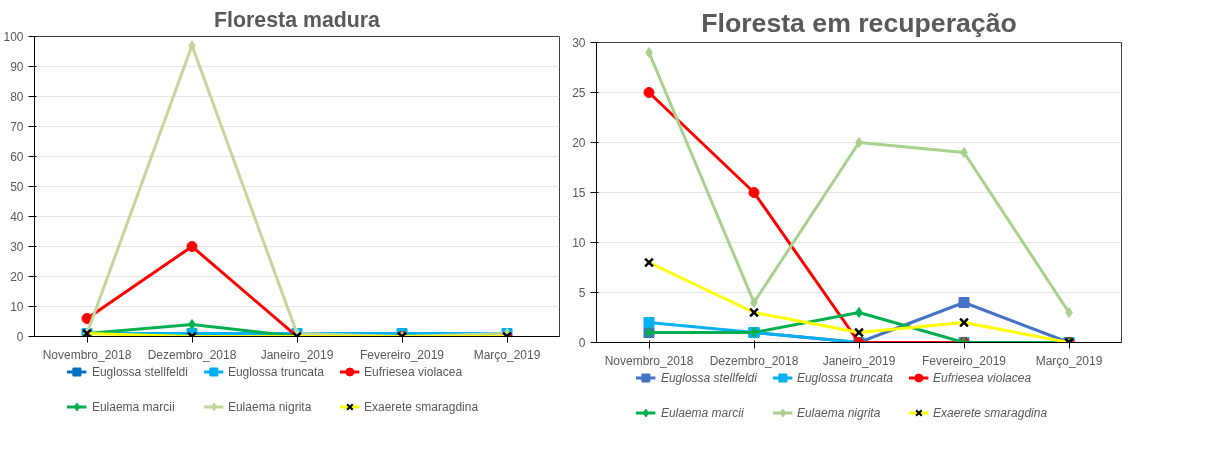 This screenshot has width=1211, height=455. I want to click on y-tick-label: 50, so click(17, 187).